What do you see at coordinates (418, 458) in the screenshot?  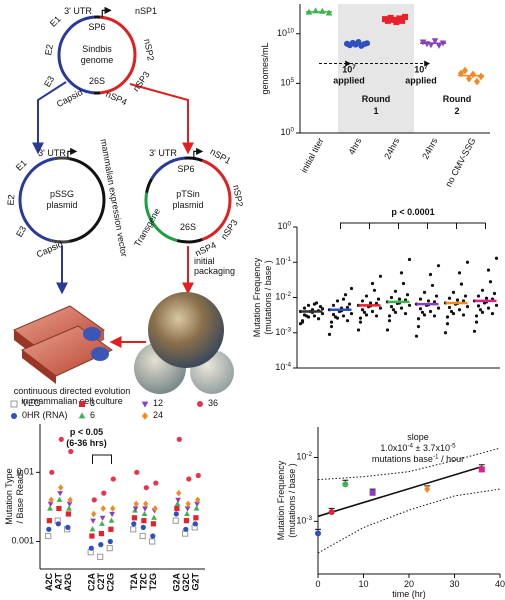 I see `annotation: mutations base-1 / hour` at bounding box center [418, 458].